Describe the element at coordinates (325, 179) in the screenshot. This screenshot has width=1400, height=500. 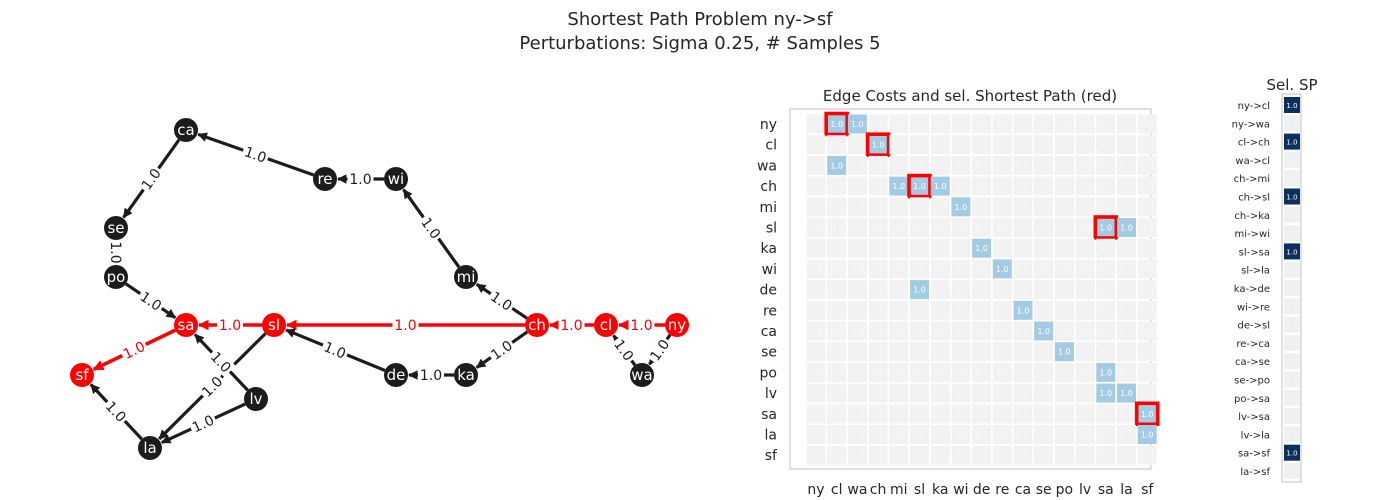
I see `graph-node-re` at that location.